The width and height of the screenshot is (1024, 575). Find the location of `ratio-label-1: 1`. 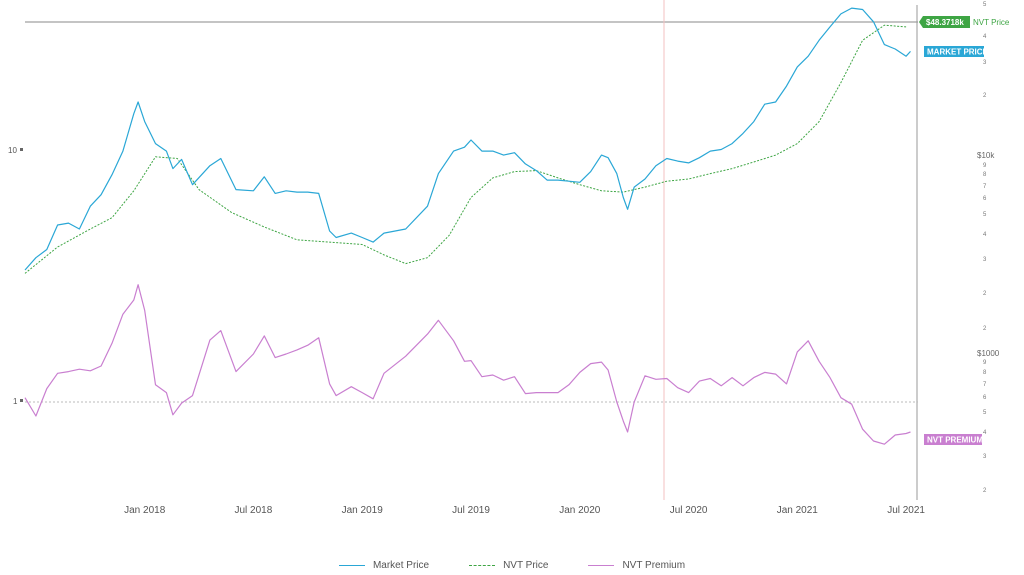

ratio-label-1: 1 is located at coordinates (15, 401).